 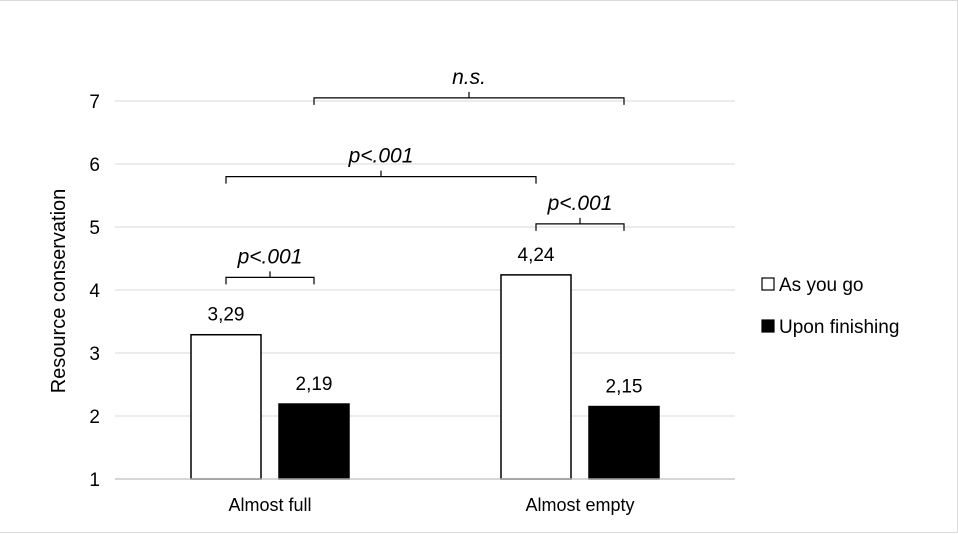 I want to click on legend: As you go Upon finishing, so click(x=830, y=306).